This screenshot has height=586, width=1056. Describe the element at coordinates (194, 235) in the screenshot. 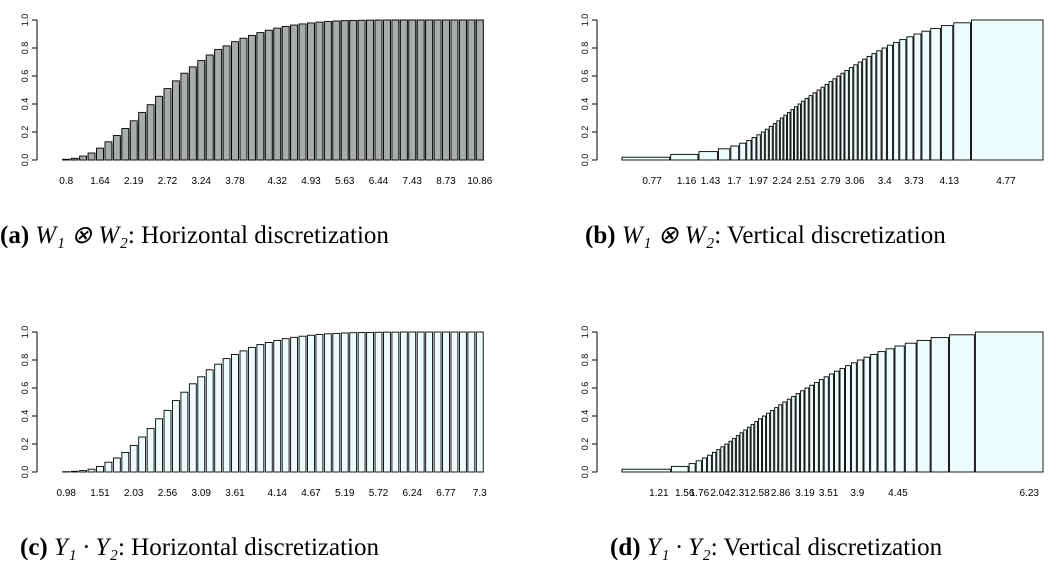

I see `caption-a: (a) W₁ ⊗ W₂: Horizontal discretization` at that location.